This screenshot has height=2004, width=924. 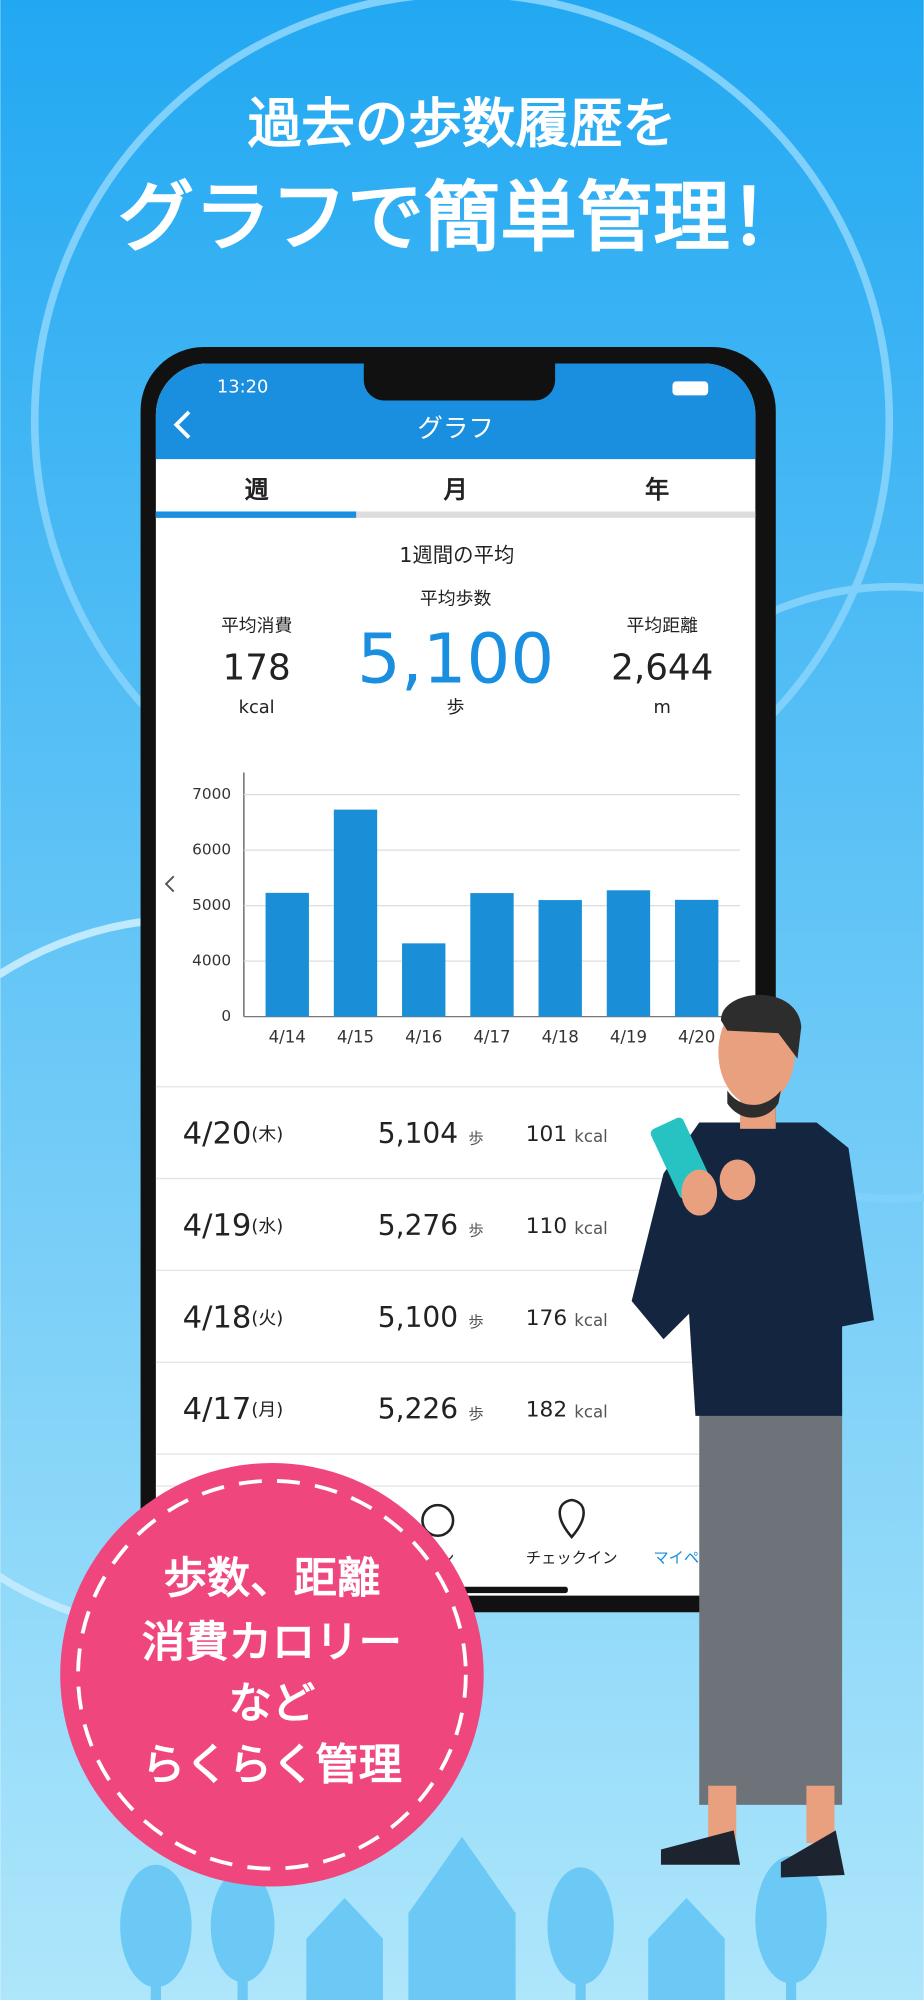 What do you see at coordinates (628, 1037) in the screenshot?
I see `x-tick-label: 4/19` at bounding box center [628, 1037].